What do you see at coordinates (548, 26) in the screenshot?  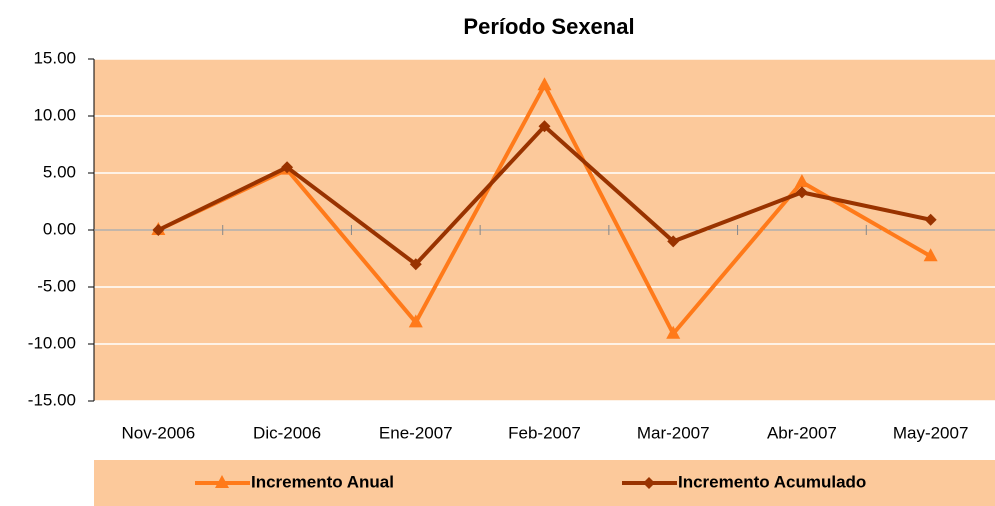 I see `chart-title: Período Sexenal` at bounding box center [548, 26].